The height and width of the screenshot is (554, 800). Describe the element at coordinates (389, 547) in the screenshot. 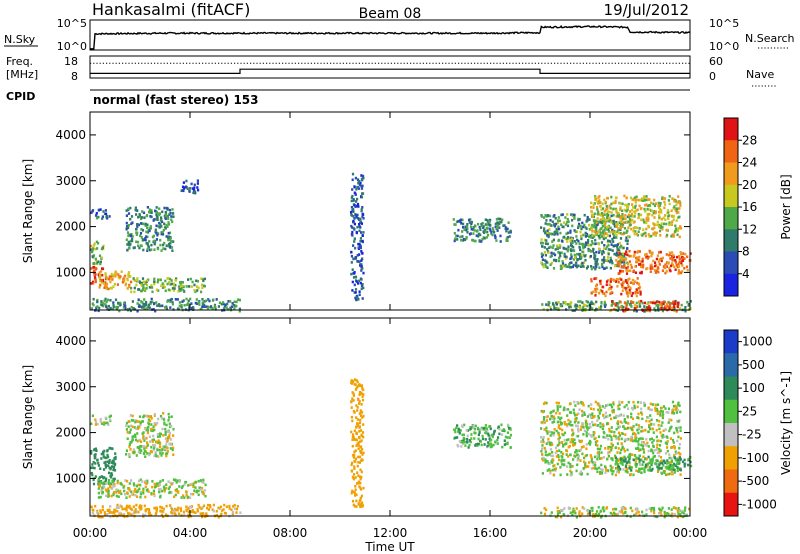

I see `x-axis-label: Time UT` at that location.